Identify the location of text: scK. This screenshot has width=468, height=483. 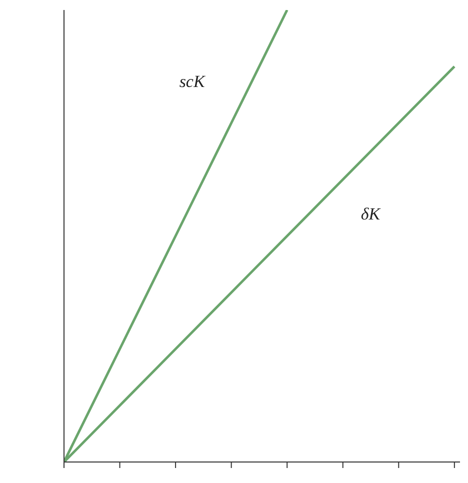
(192, 81).